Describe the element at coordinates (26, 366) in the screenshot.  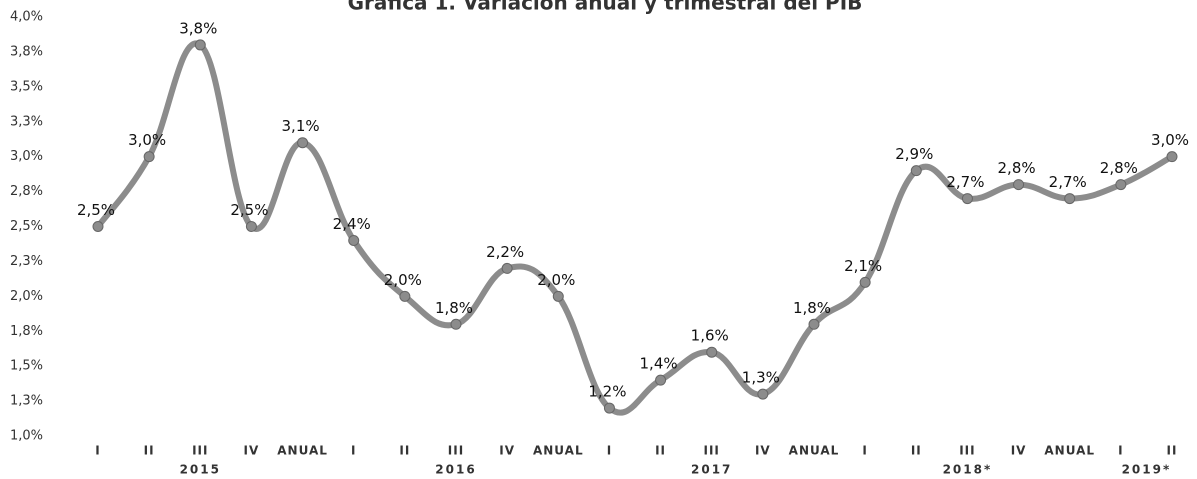
I see `y-tick-label: 1,5%` at that location.